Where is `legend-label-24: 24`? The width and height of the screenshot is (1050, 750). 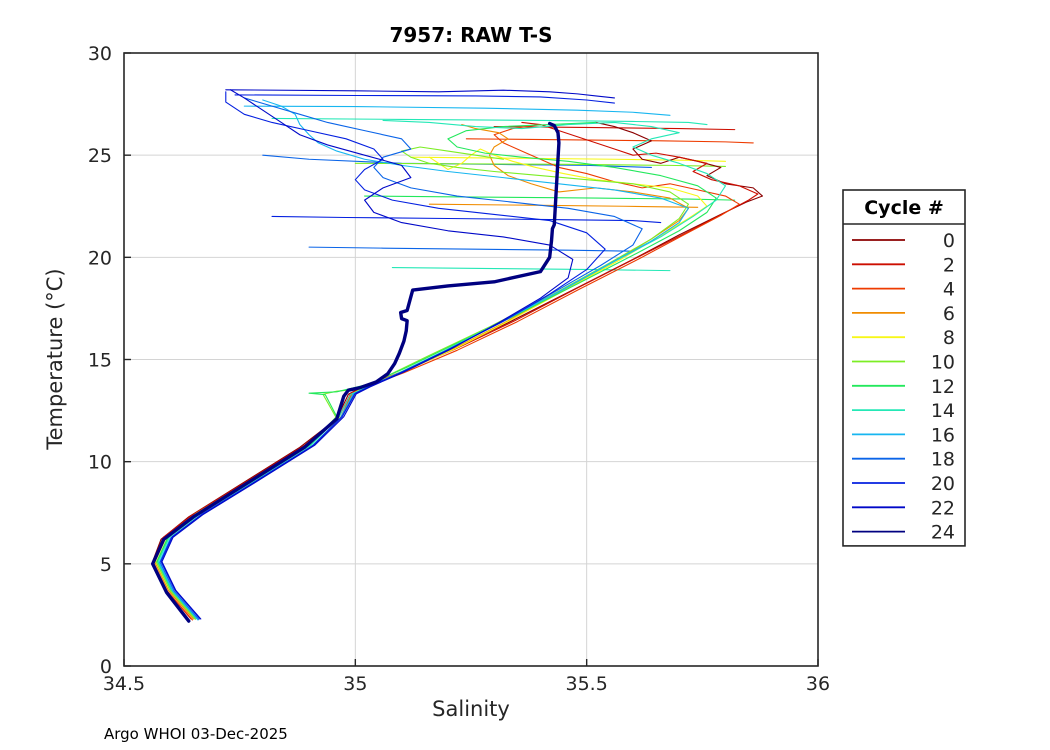
legend-label-24: 24 is located at coordinates (943, 533).